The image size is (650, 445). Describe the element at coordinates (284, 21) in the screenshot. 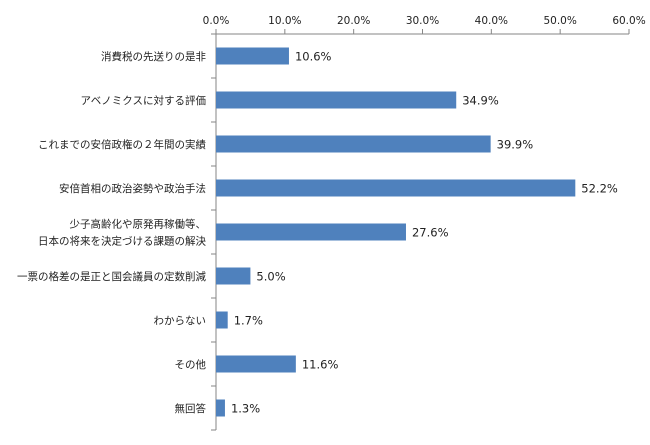

I see `x-tick-label: 10.0%` at that location.